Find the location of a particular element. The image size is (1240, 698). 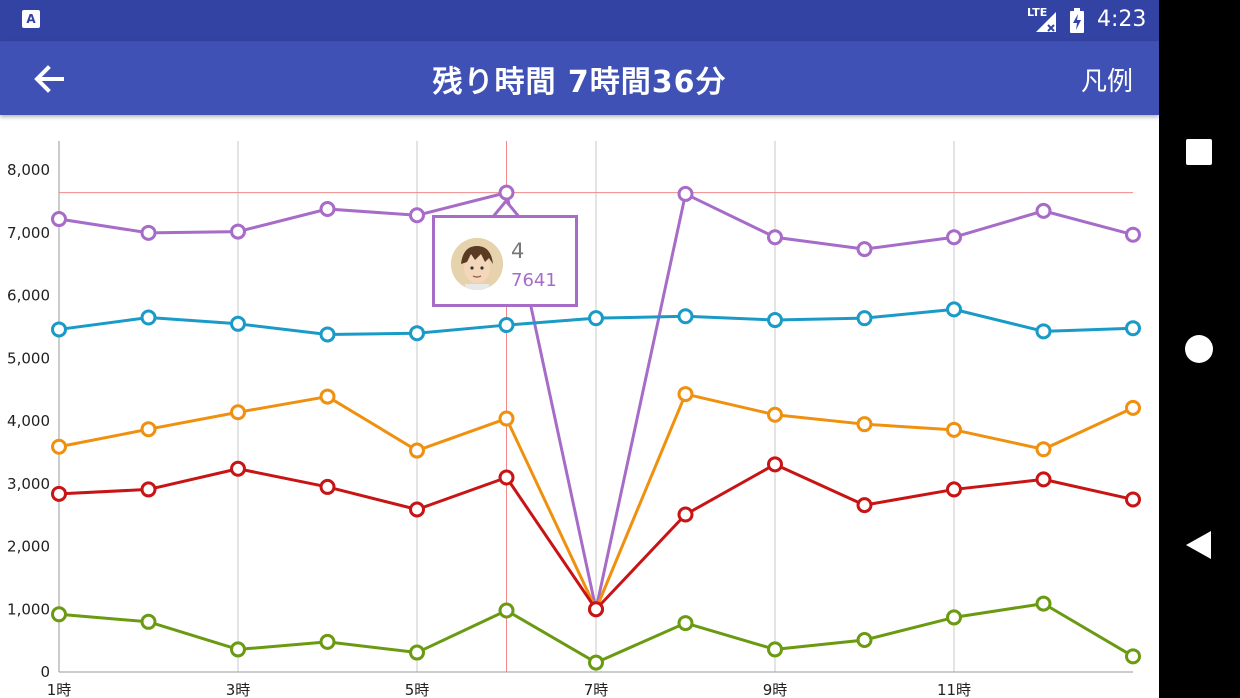

app-bar: 残り時間 7時間36分 凡例 is located at coordinates (579, 78).